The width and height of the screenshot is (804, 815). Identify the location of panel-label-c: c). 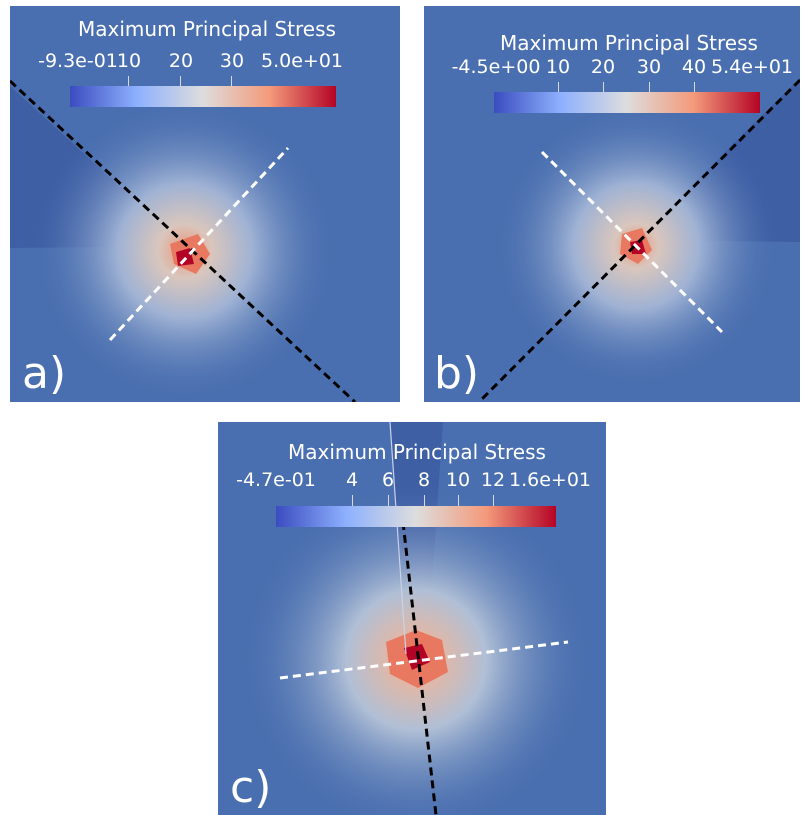
(251, 787).